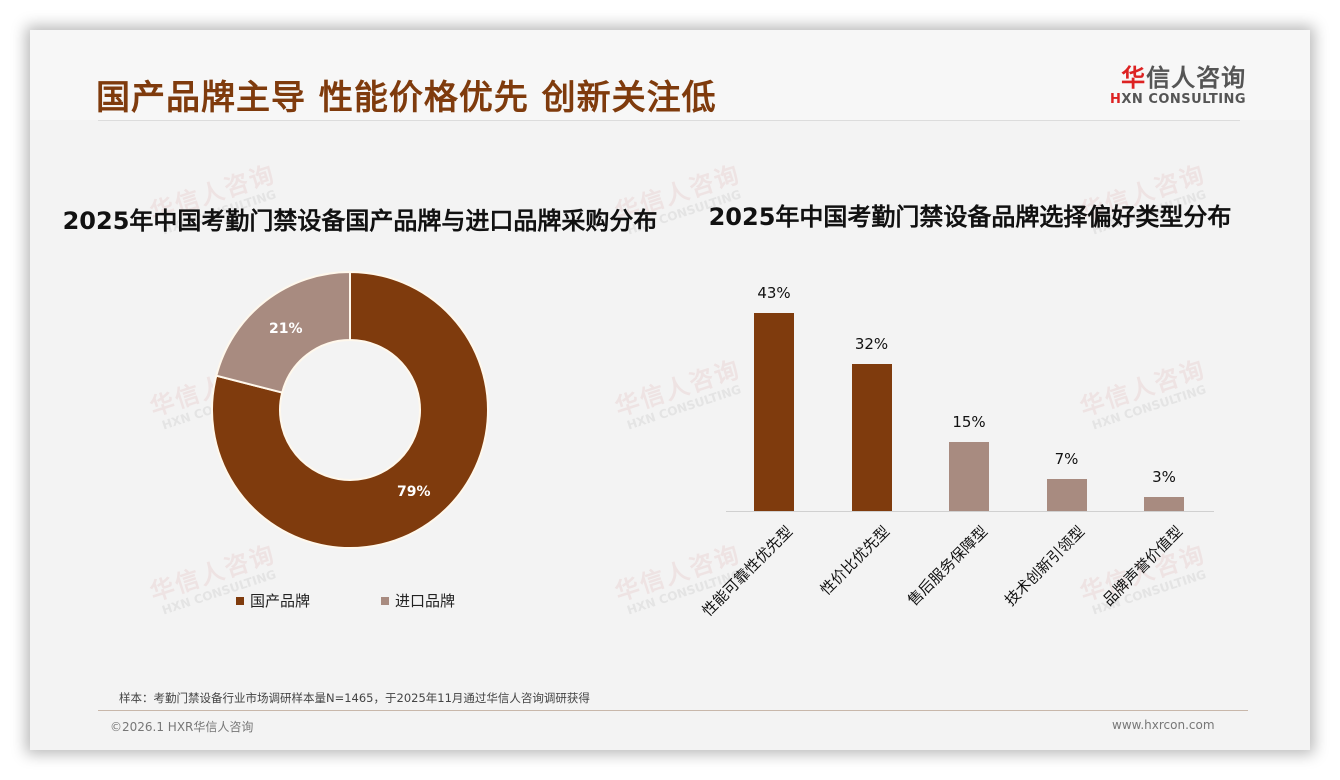  I want to click on legend-item-import: 进口品牌, so click(418, 600).